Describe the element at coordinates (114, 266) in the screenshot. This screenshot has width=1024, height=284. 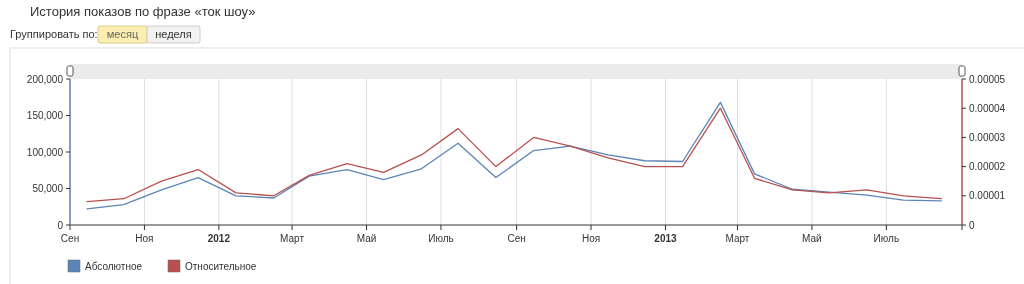
I see `legend-label: Абсолютное` at that location.